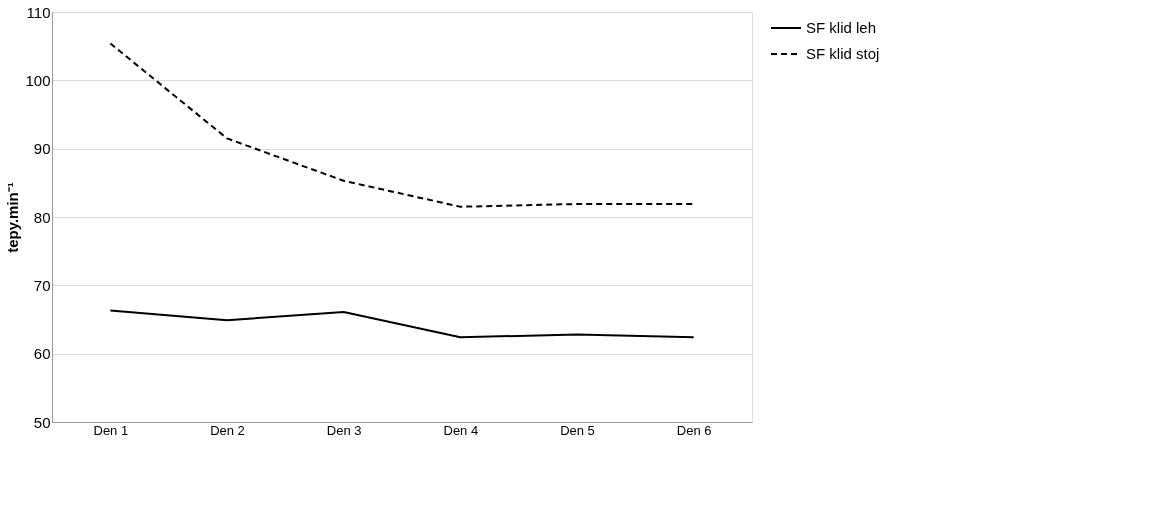 This screenshot has width=1151, height=520. I want to click on y-tick-label: 100, so click(38, 80).